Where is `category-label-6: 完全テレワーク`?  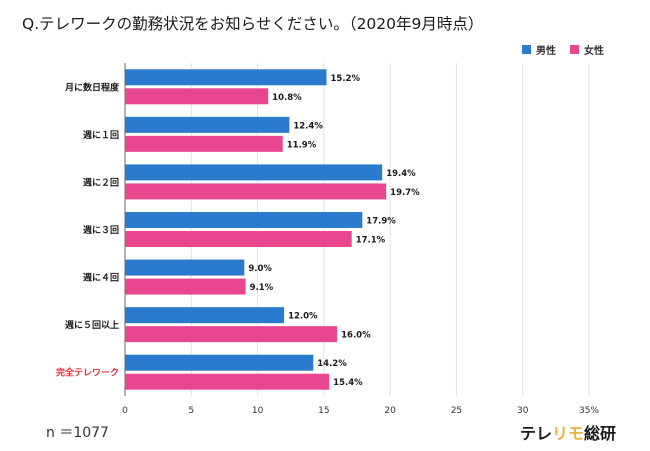
category-label-6: 完全テレワーク is located at coordinates (87, 373).